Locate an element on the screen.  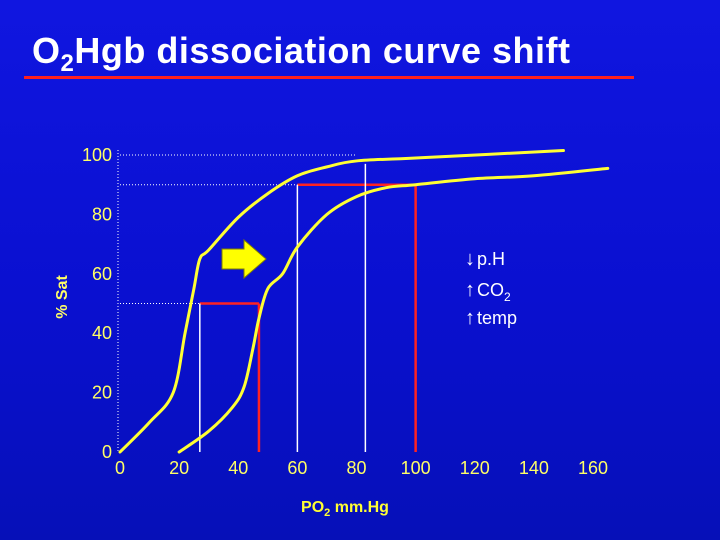
x-axis-label-rest: mm.Hg is located at coordinates (359, 507).